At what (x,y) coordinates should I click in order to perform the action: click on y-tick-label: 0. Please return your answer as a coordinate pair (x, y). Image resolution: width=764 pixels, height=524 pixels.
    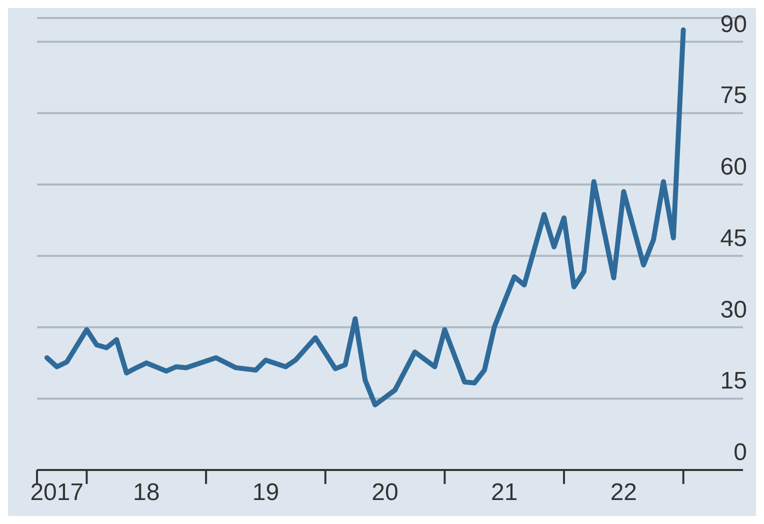
    Looking at the image, I should click on (740, 452).